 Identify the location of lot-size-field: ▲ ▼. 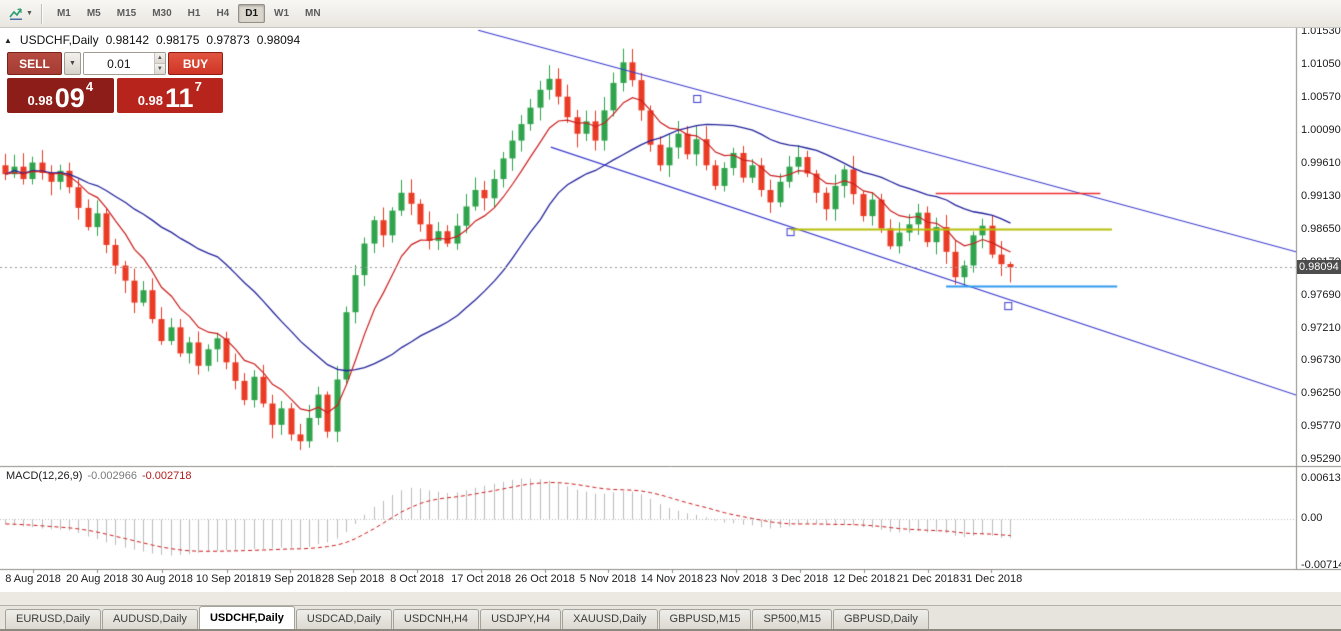
(124, 63).